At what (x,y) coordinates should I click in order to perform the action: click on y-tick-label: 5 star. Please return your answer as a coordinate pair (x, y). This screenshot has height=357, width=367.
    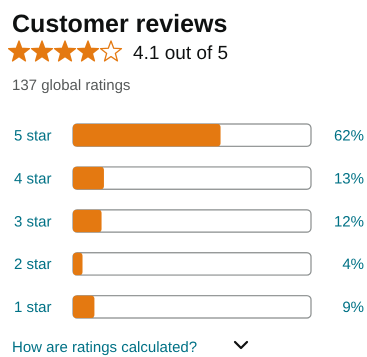
    Looking at the image, I should click on (33, 135).